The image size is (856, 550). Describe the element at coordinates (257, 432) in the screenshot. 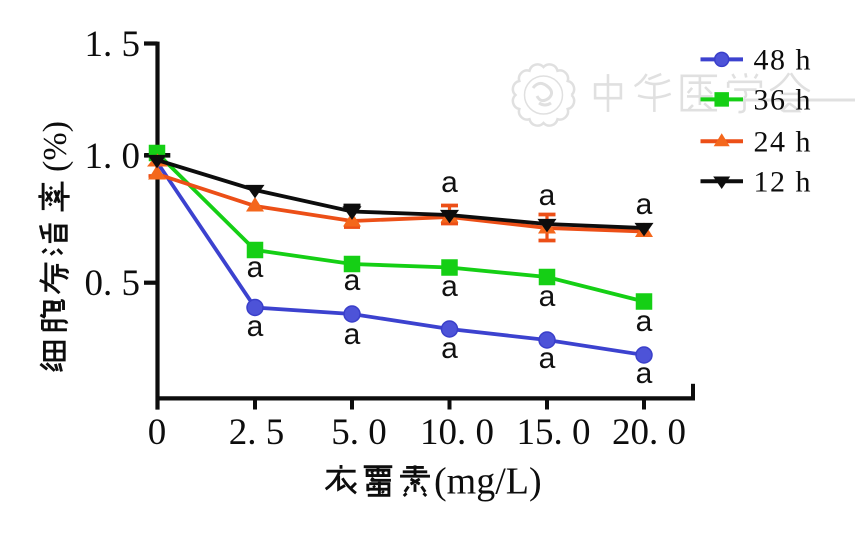

I see `svg-text: 2. 5` at that location.